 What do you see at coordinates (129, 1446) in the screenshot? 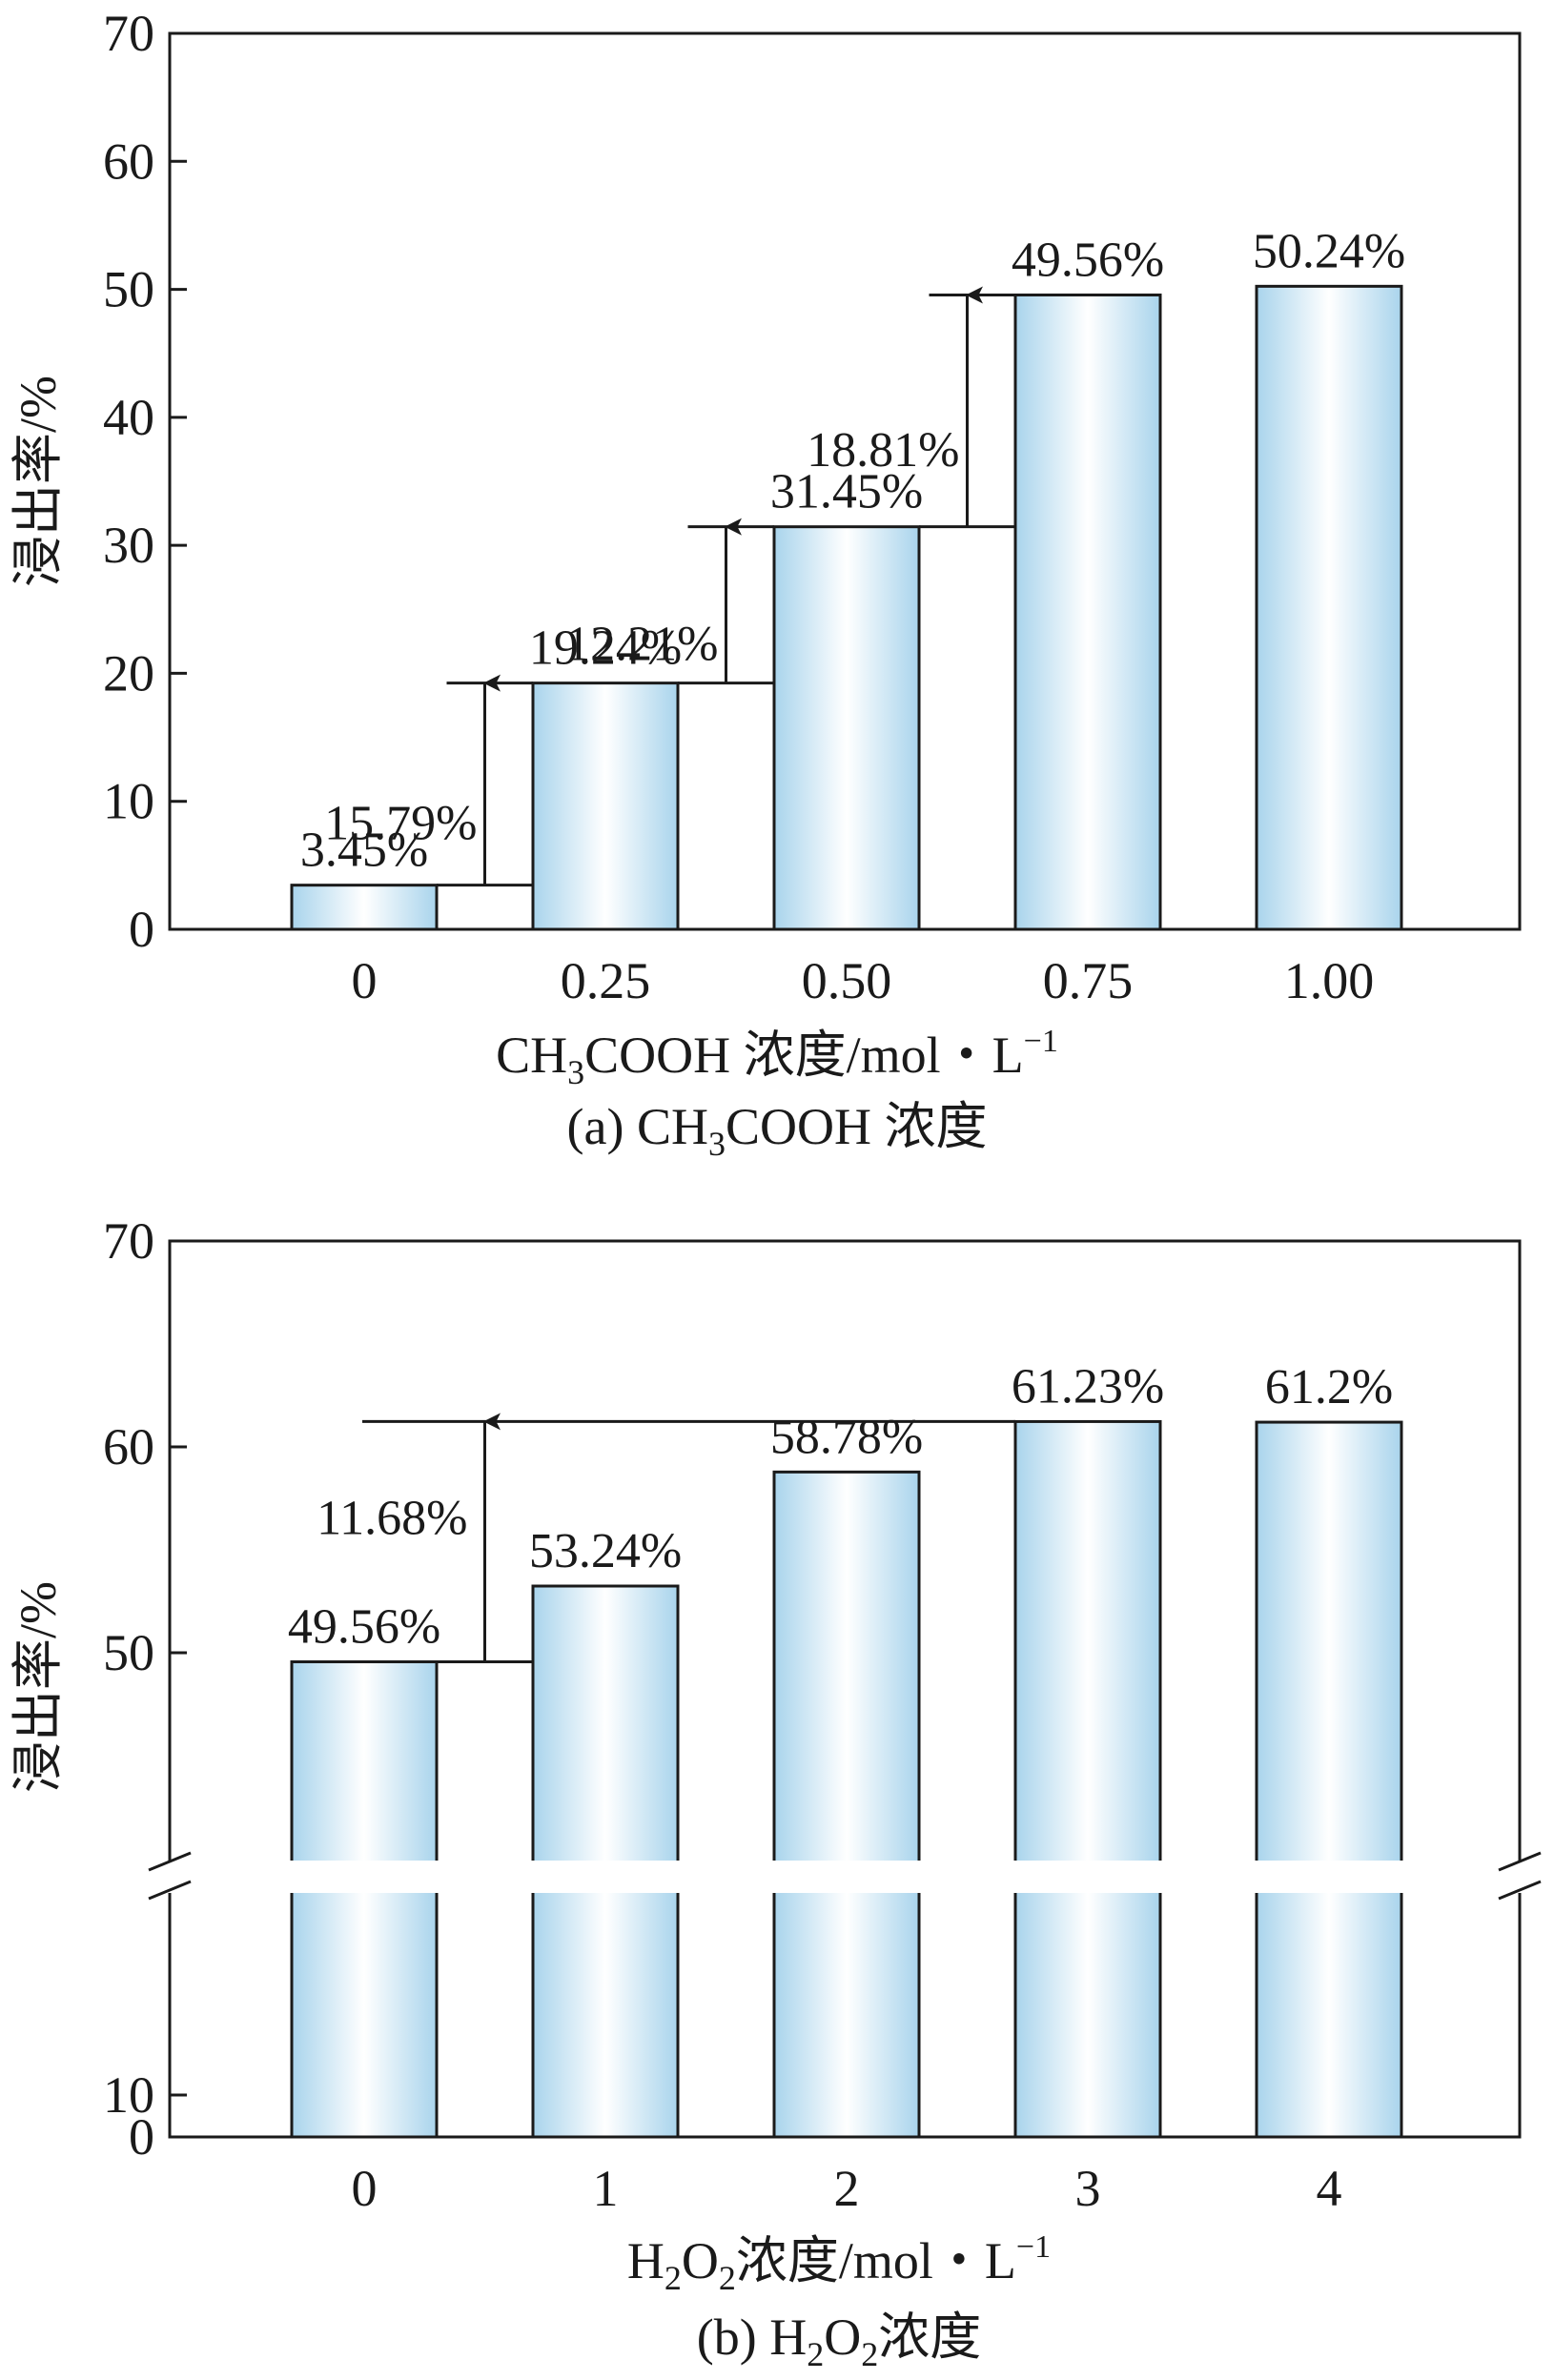
I see `y-tick-label-b-upper-1: 60` at bounding box center [129, 1446].